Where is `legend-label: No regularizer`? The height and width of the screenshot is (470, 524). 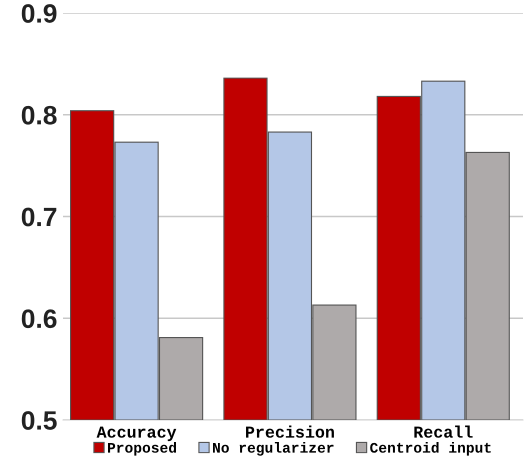
legend-label: No regularizer is located at coordinates (273, 449).